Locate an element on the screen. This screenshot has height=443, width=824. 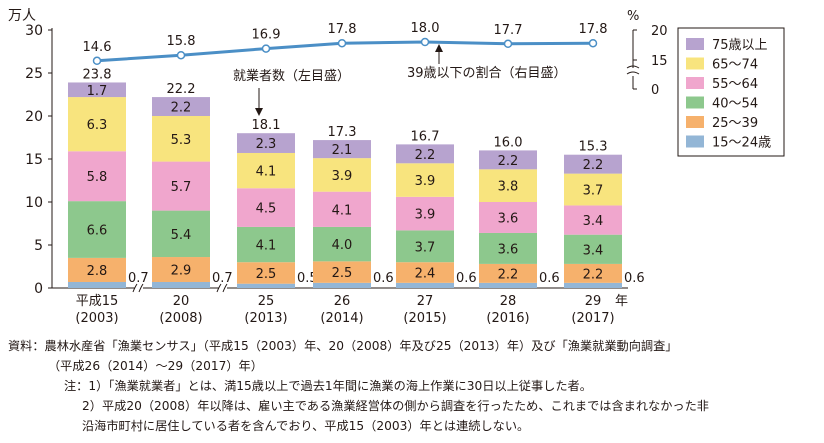
line-annotation-arrowhead is located at coordinates (439, 48).